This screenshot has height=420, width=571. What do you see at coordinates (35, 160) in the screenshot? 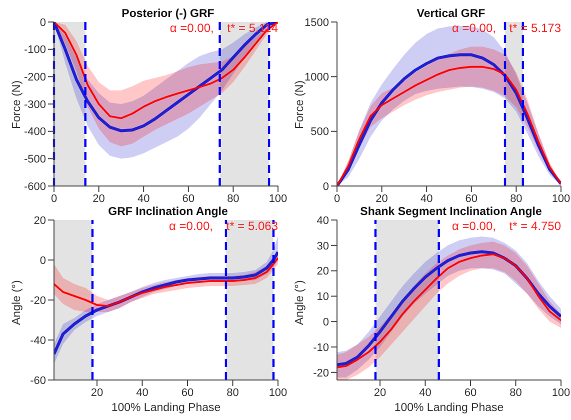
I see `y-tick-label: -500` at bounding box center [35, 160].